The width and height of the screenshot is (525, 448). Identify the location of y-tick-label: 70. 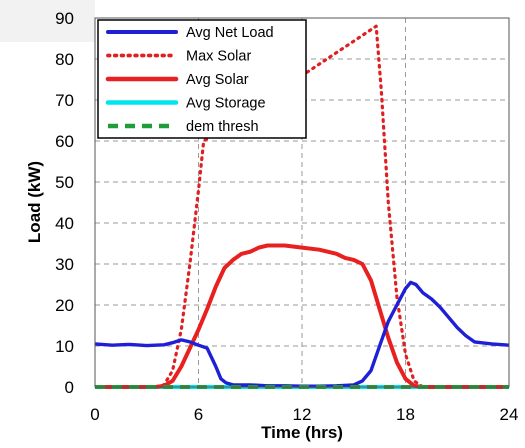
(64, 100).